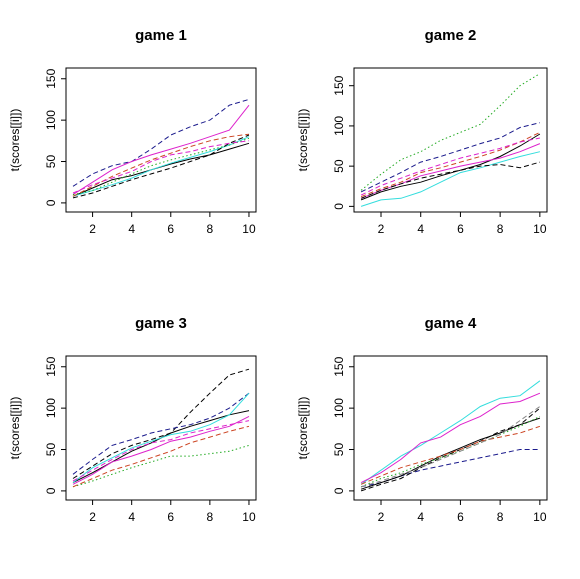 The width and height of the screenshot is (580, 579). What do you see at coordinates (451, 35) in the screenshot?
I see `panel-title: game 2` at bounding box center [451, 35].